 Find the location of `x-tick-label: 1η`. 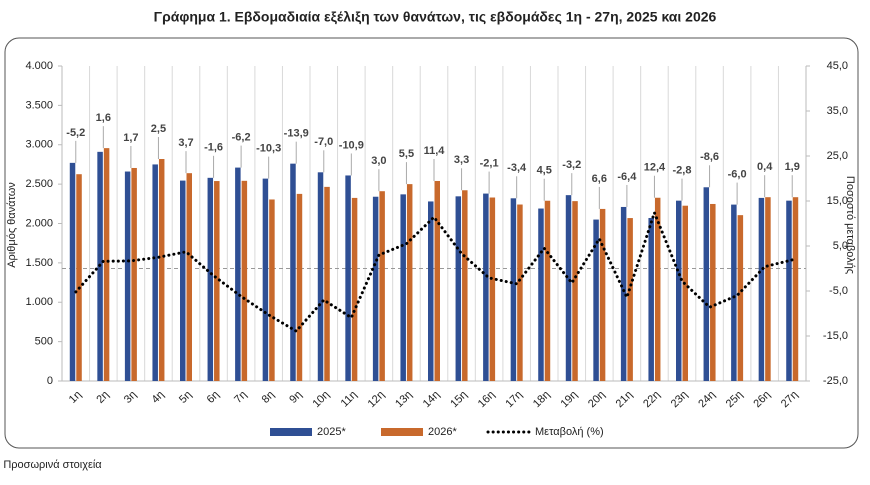

x-tick-label: 1η is located at coordinates (75, 397).